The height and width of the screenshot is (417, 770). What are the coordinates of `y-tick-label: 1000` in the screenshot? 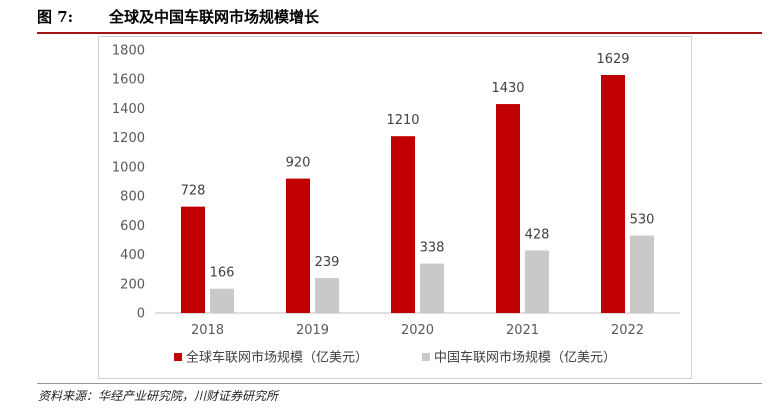 It's located at (128, 167).